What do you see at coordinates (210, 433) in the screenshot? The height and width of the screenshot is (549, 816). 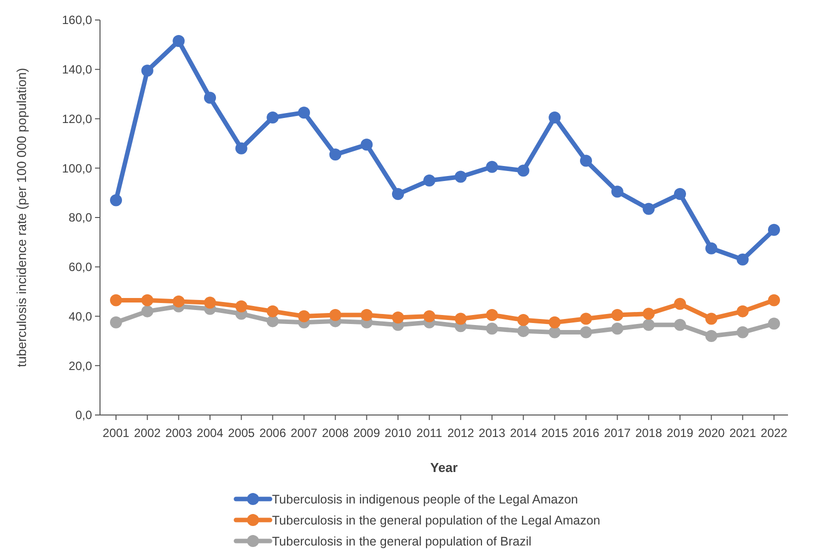 I see `x-tick-label: 2004` at bounding box center [210, 433].